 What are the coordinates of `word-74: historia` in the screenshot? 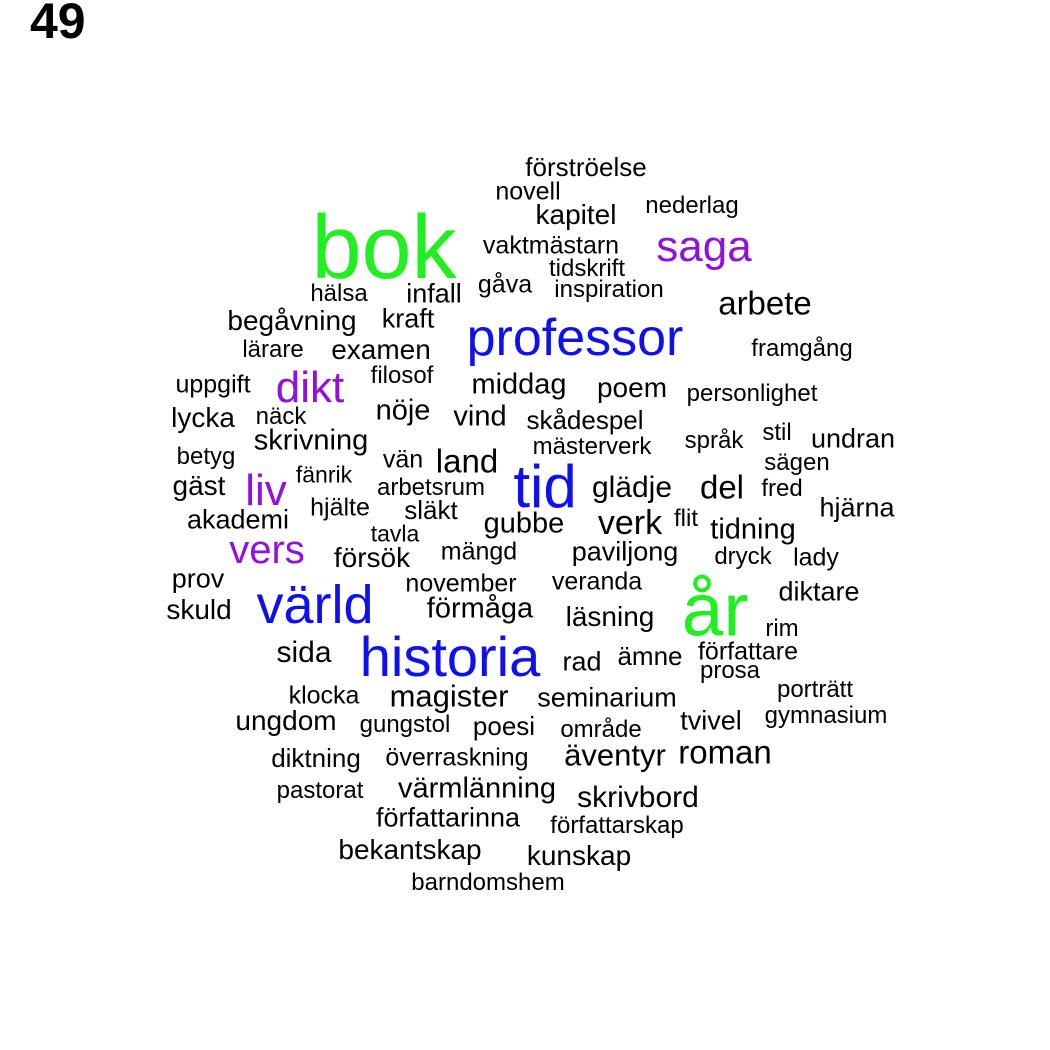 It's located at (450, 656).